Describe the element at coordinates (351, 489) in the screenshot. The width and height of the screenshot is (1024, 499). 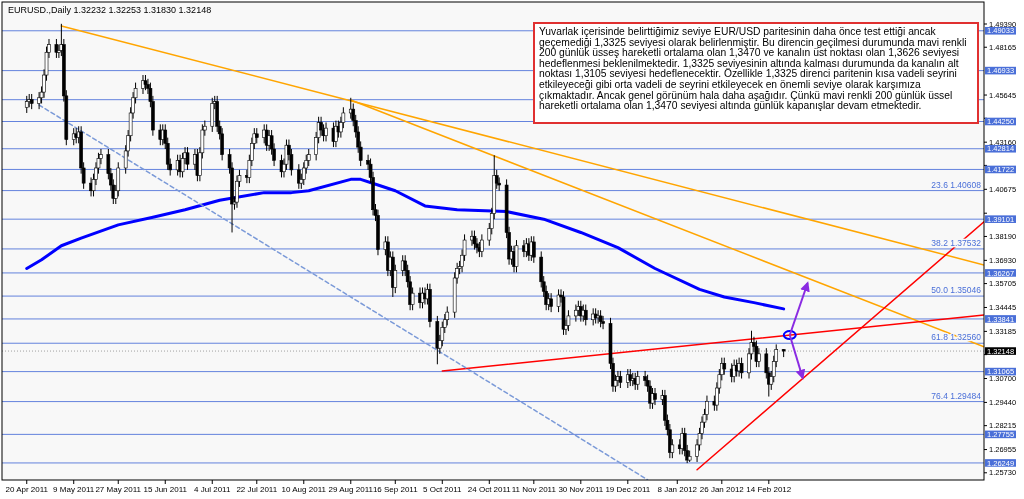
I see `x-tick-label: 29 Aug 2011` at that location.